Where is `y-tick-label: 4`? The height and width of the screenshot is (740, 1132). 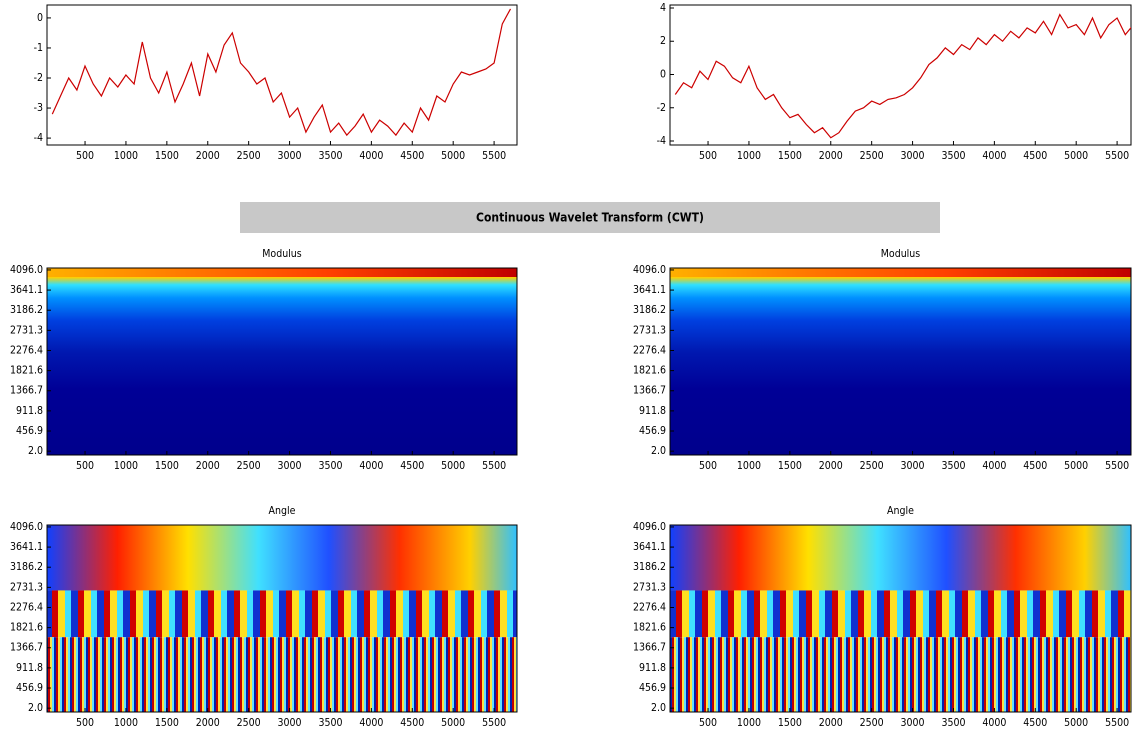
y-tick-label: 4 is located at coordinates (663, 8).